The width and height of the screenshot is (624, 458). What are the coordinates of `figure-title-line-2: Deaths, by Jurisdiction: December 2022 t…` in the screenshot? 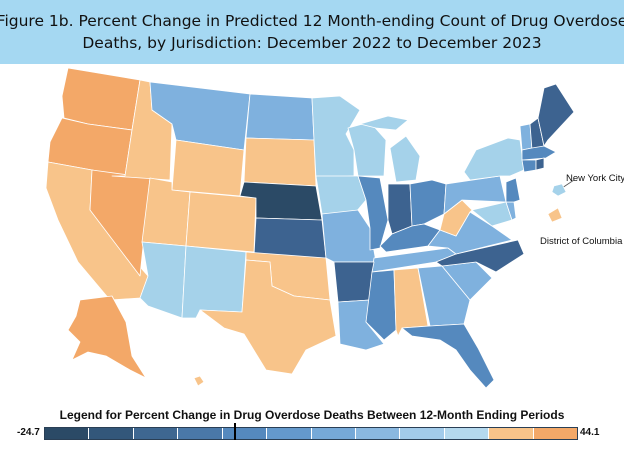 It's located at (312, 43).